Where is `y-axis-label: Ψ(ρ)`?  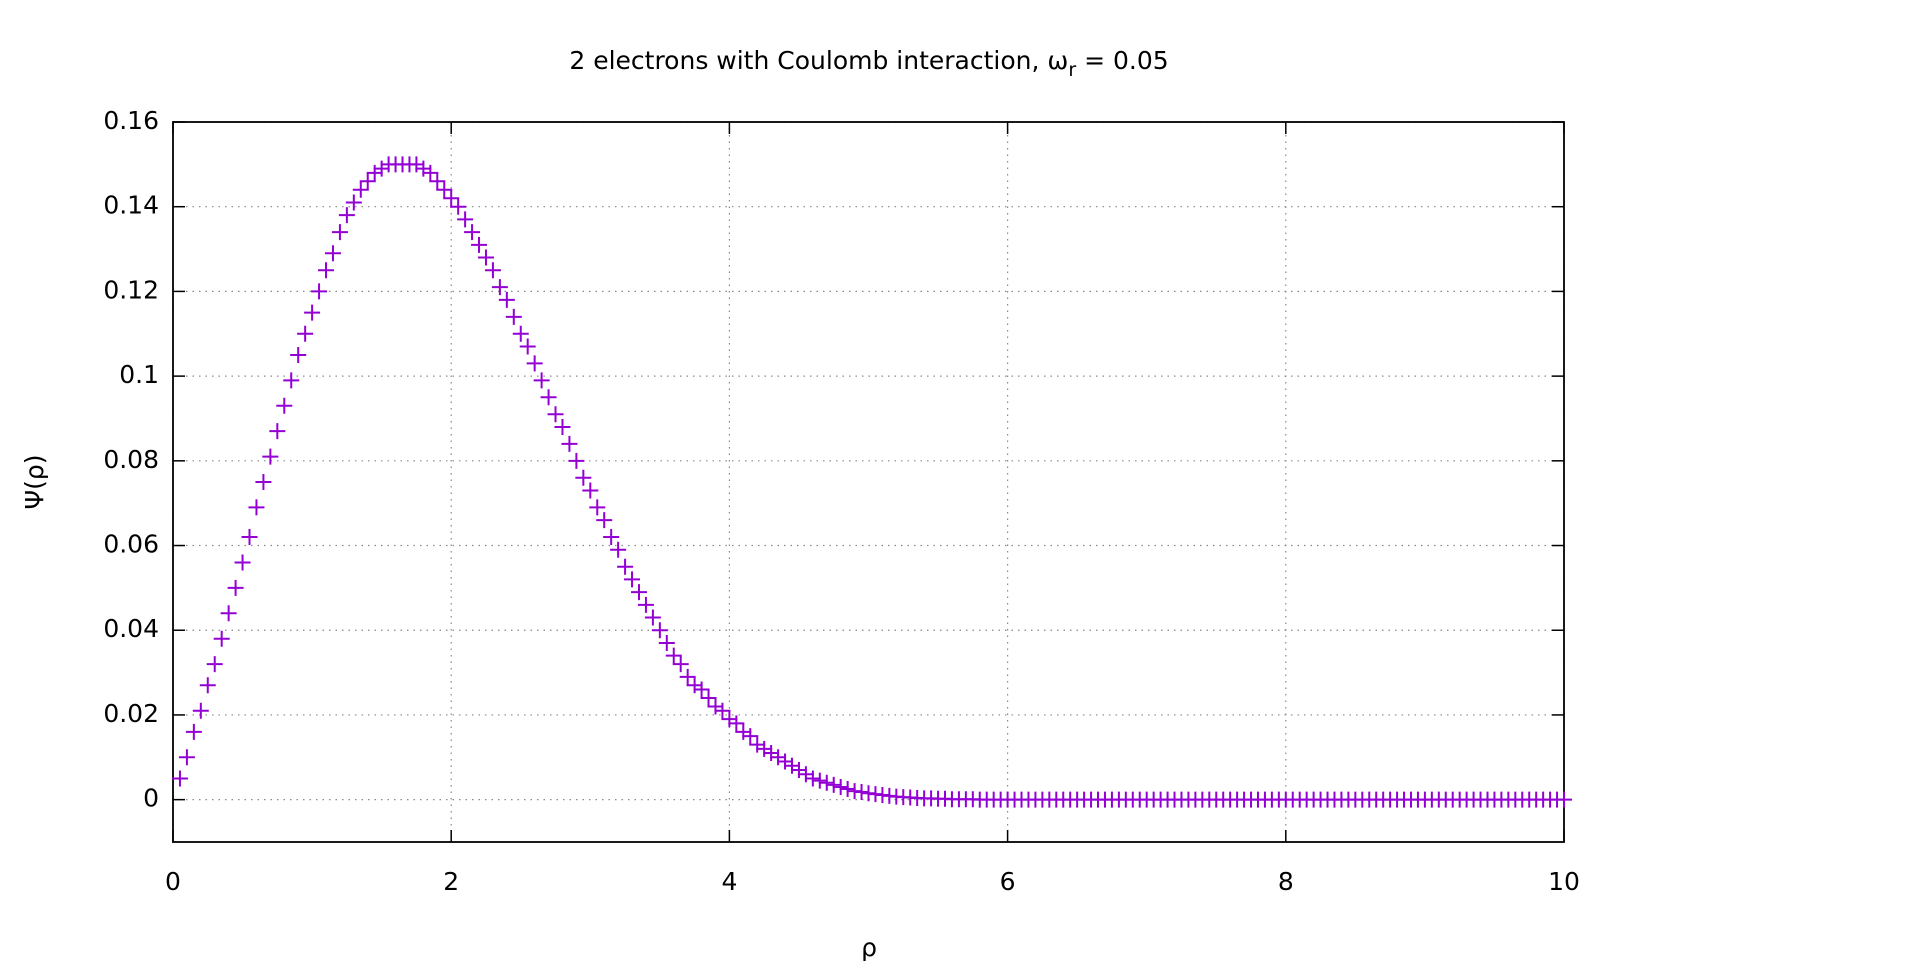 y-axis-label: Ψ(ρ) is located at coordinates (34, 481).